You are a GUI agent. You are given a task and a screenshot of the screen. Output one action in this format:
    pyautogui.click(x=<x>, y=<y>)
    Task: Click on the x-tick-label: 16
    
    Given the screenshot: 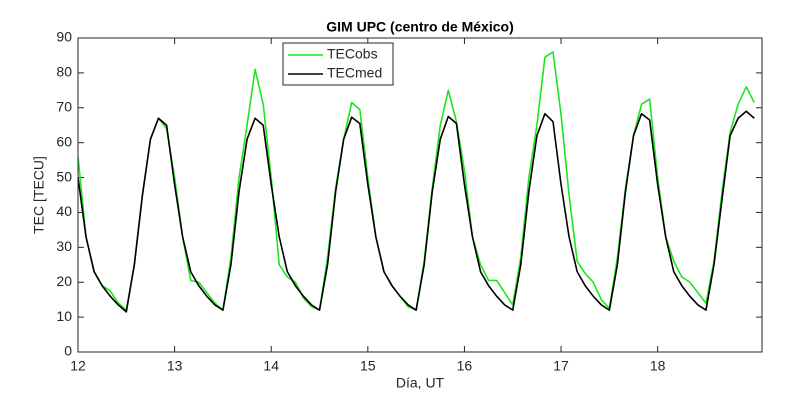 What is the action you would take?
    pyautogui.click(x=465, y=366)
    